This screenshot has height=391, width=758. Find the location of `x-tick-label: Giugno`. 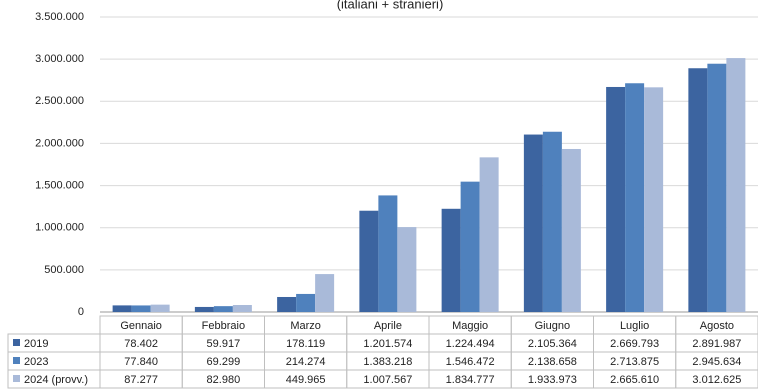

x-tick-label: Giugno is located at coordinates (552, 326).